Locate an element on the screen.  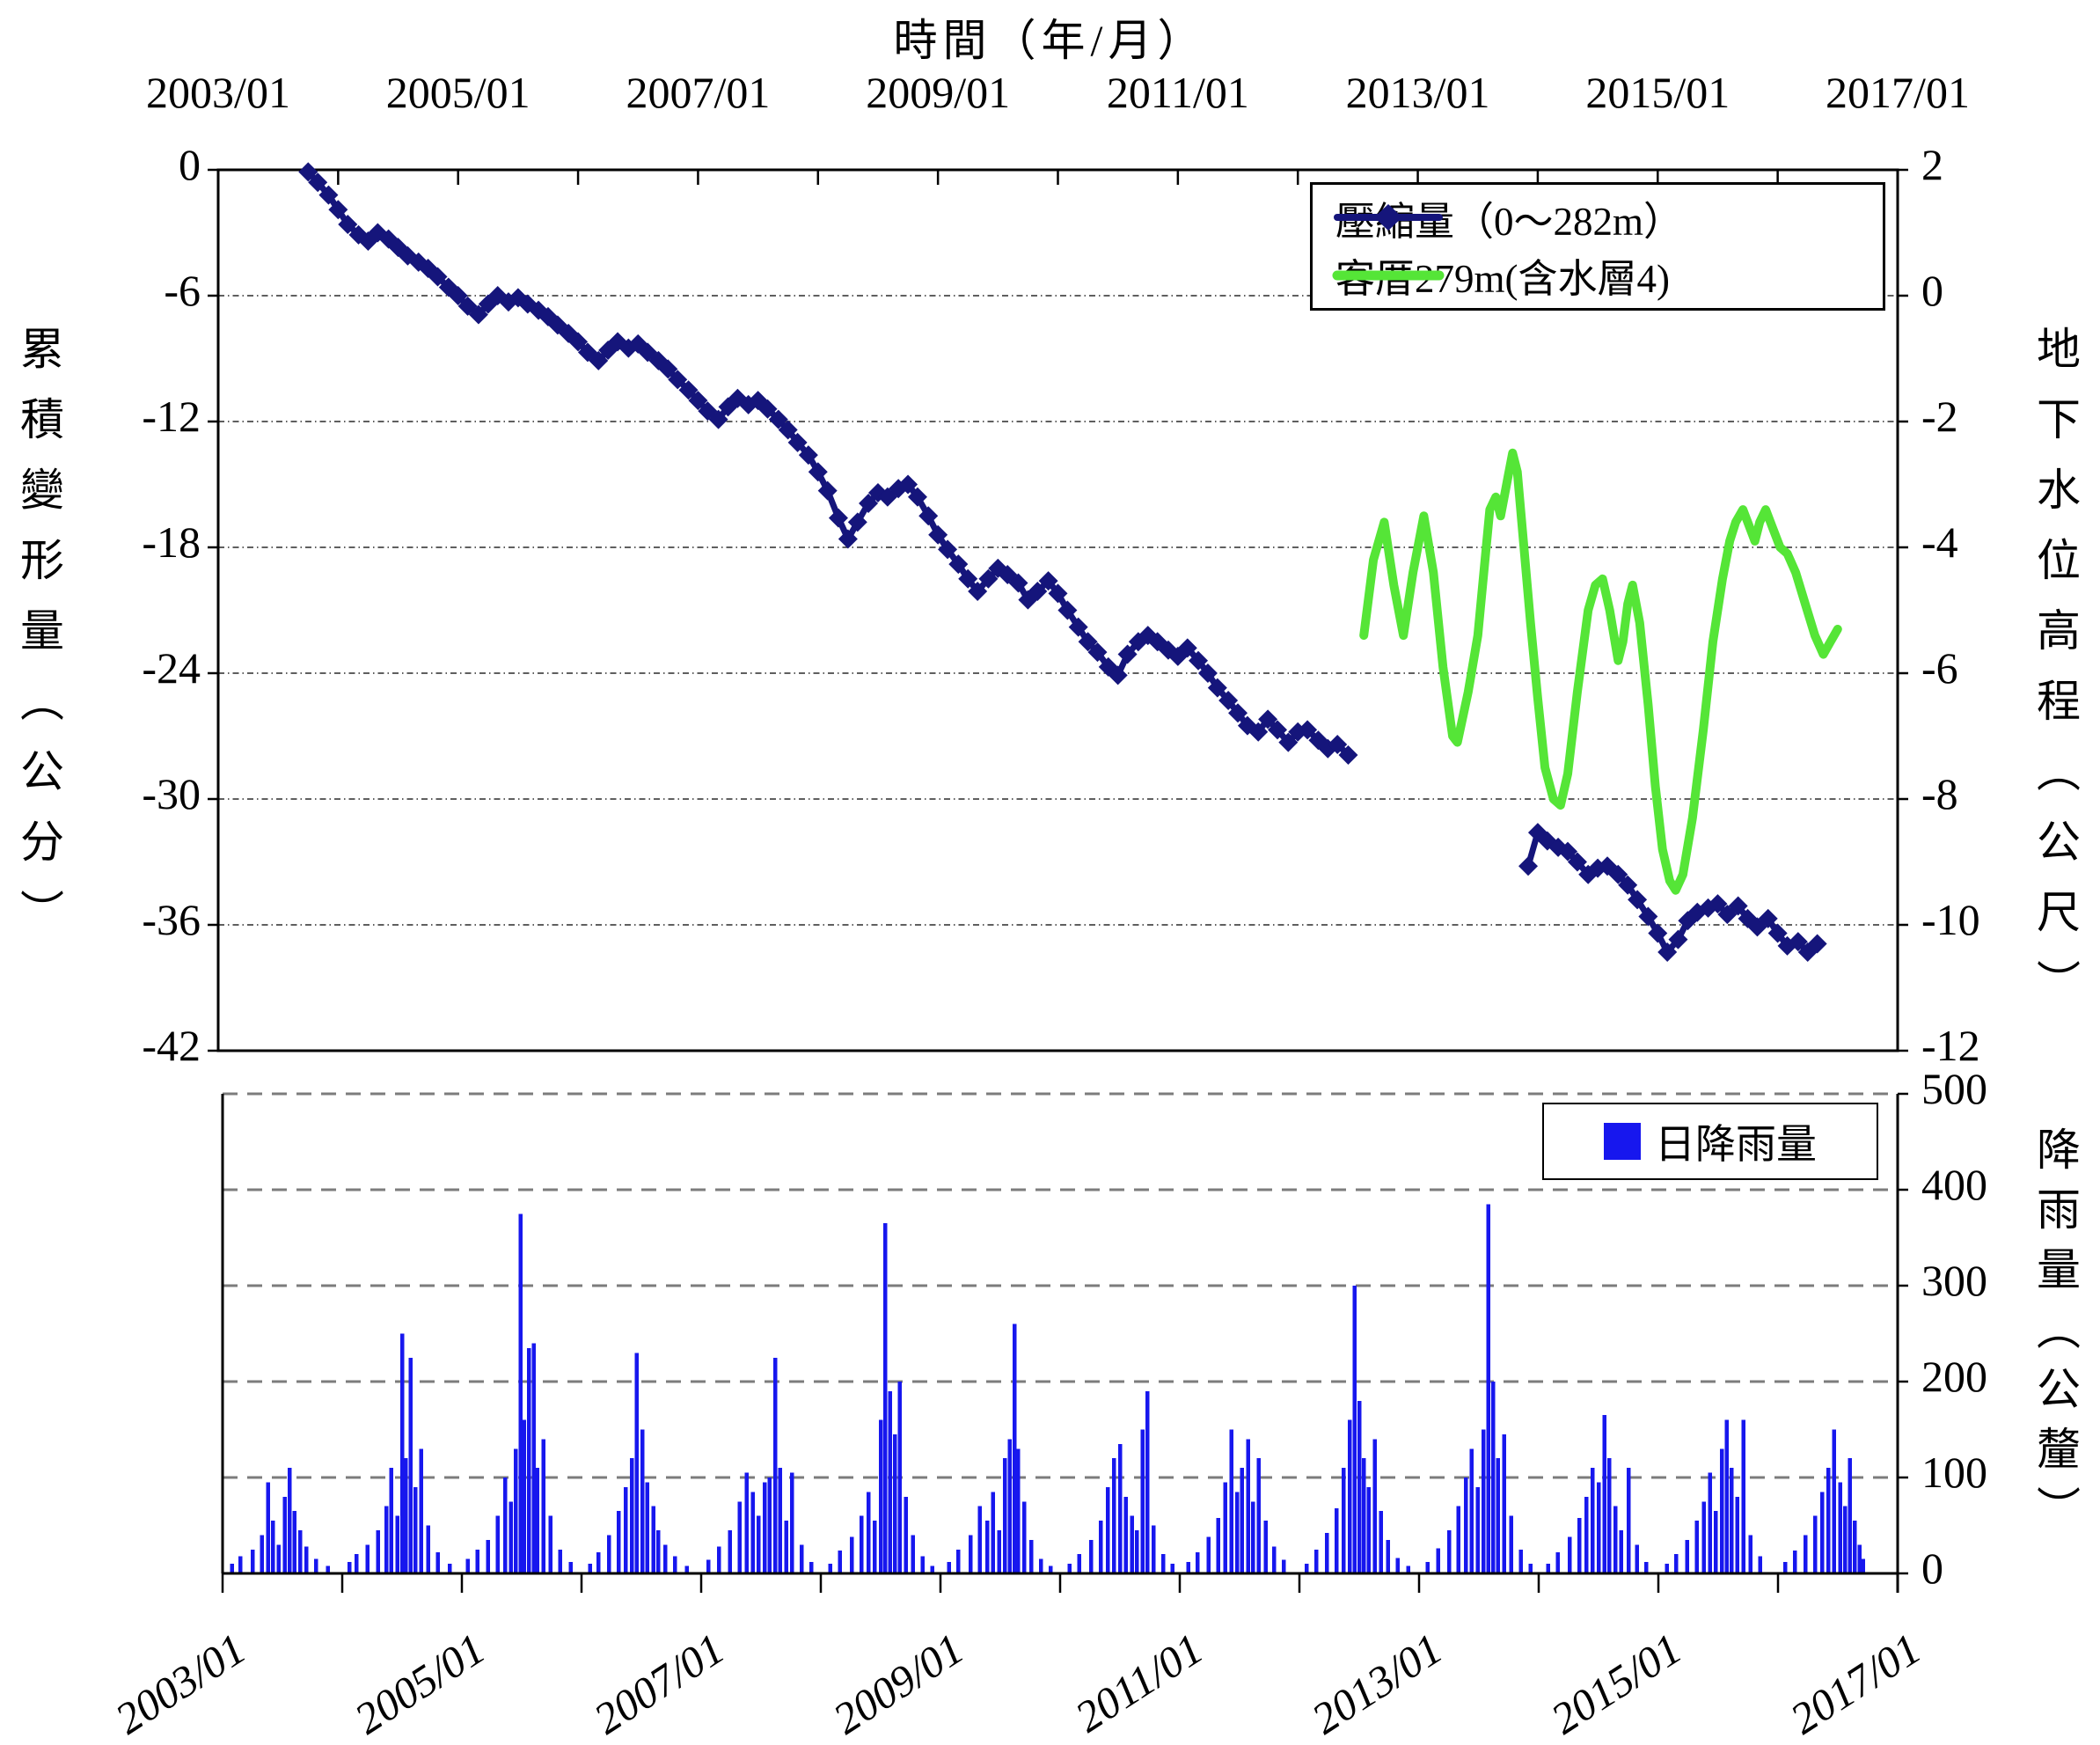
top-x-tick-label: 2013/01 is located at coordinates (1417, 93).